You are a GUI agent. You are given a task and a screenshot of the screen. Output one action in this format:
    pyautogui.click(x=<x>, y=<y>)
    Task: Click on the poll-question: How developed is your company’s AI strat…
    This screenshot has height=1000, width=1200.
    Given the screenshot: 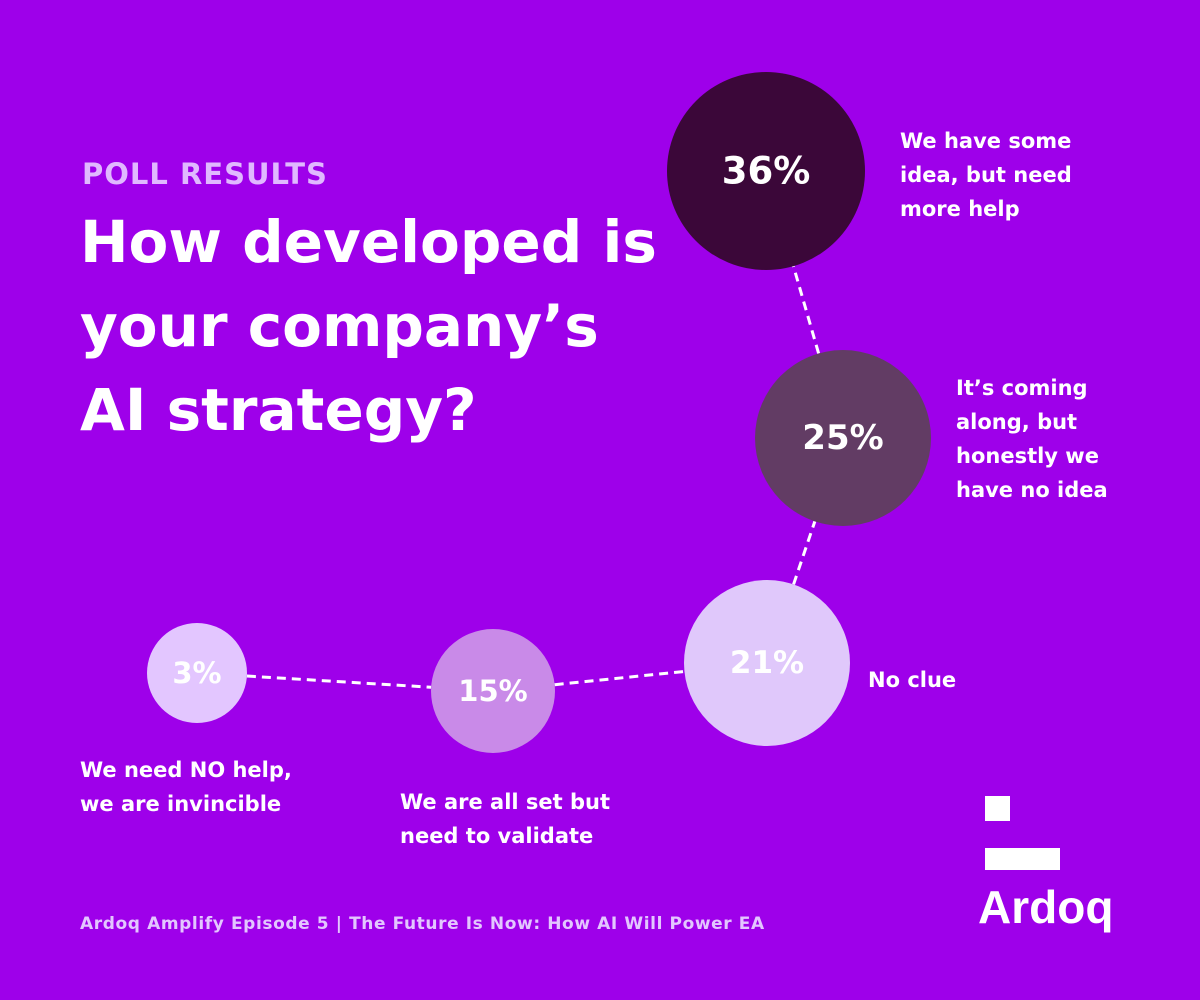 What is the action you would take?
    pyautogui.click(x=368, y=326)
    